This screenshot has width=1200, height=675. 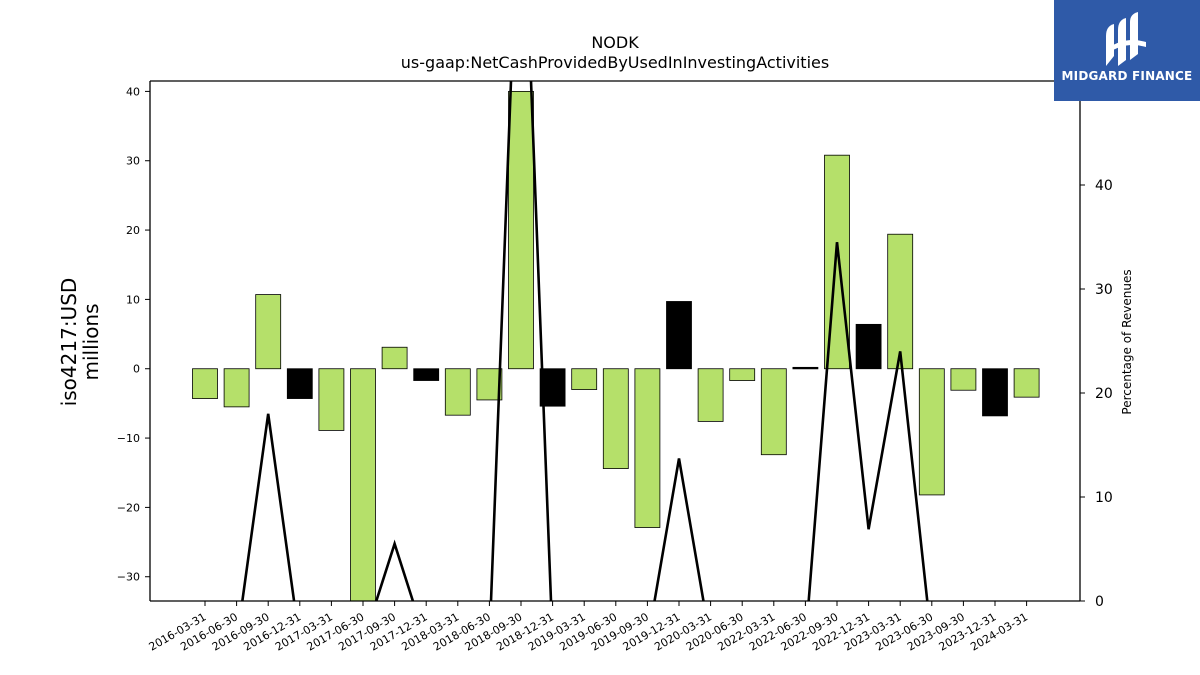 I want to click on y2-axis-label: Percentage of Revenues, so click(x=1127, y=341).